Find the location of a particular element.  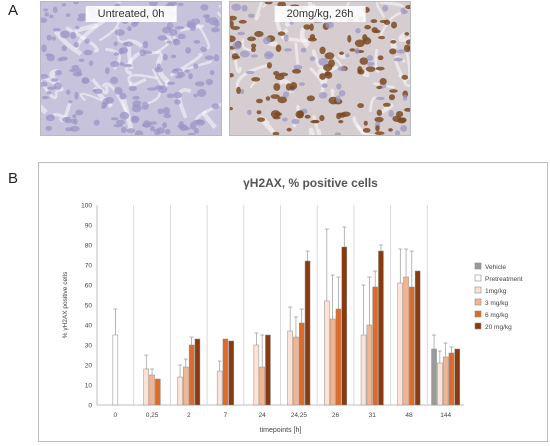

x-tick-label: 26 is located at coordinates (336, 415).